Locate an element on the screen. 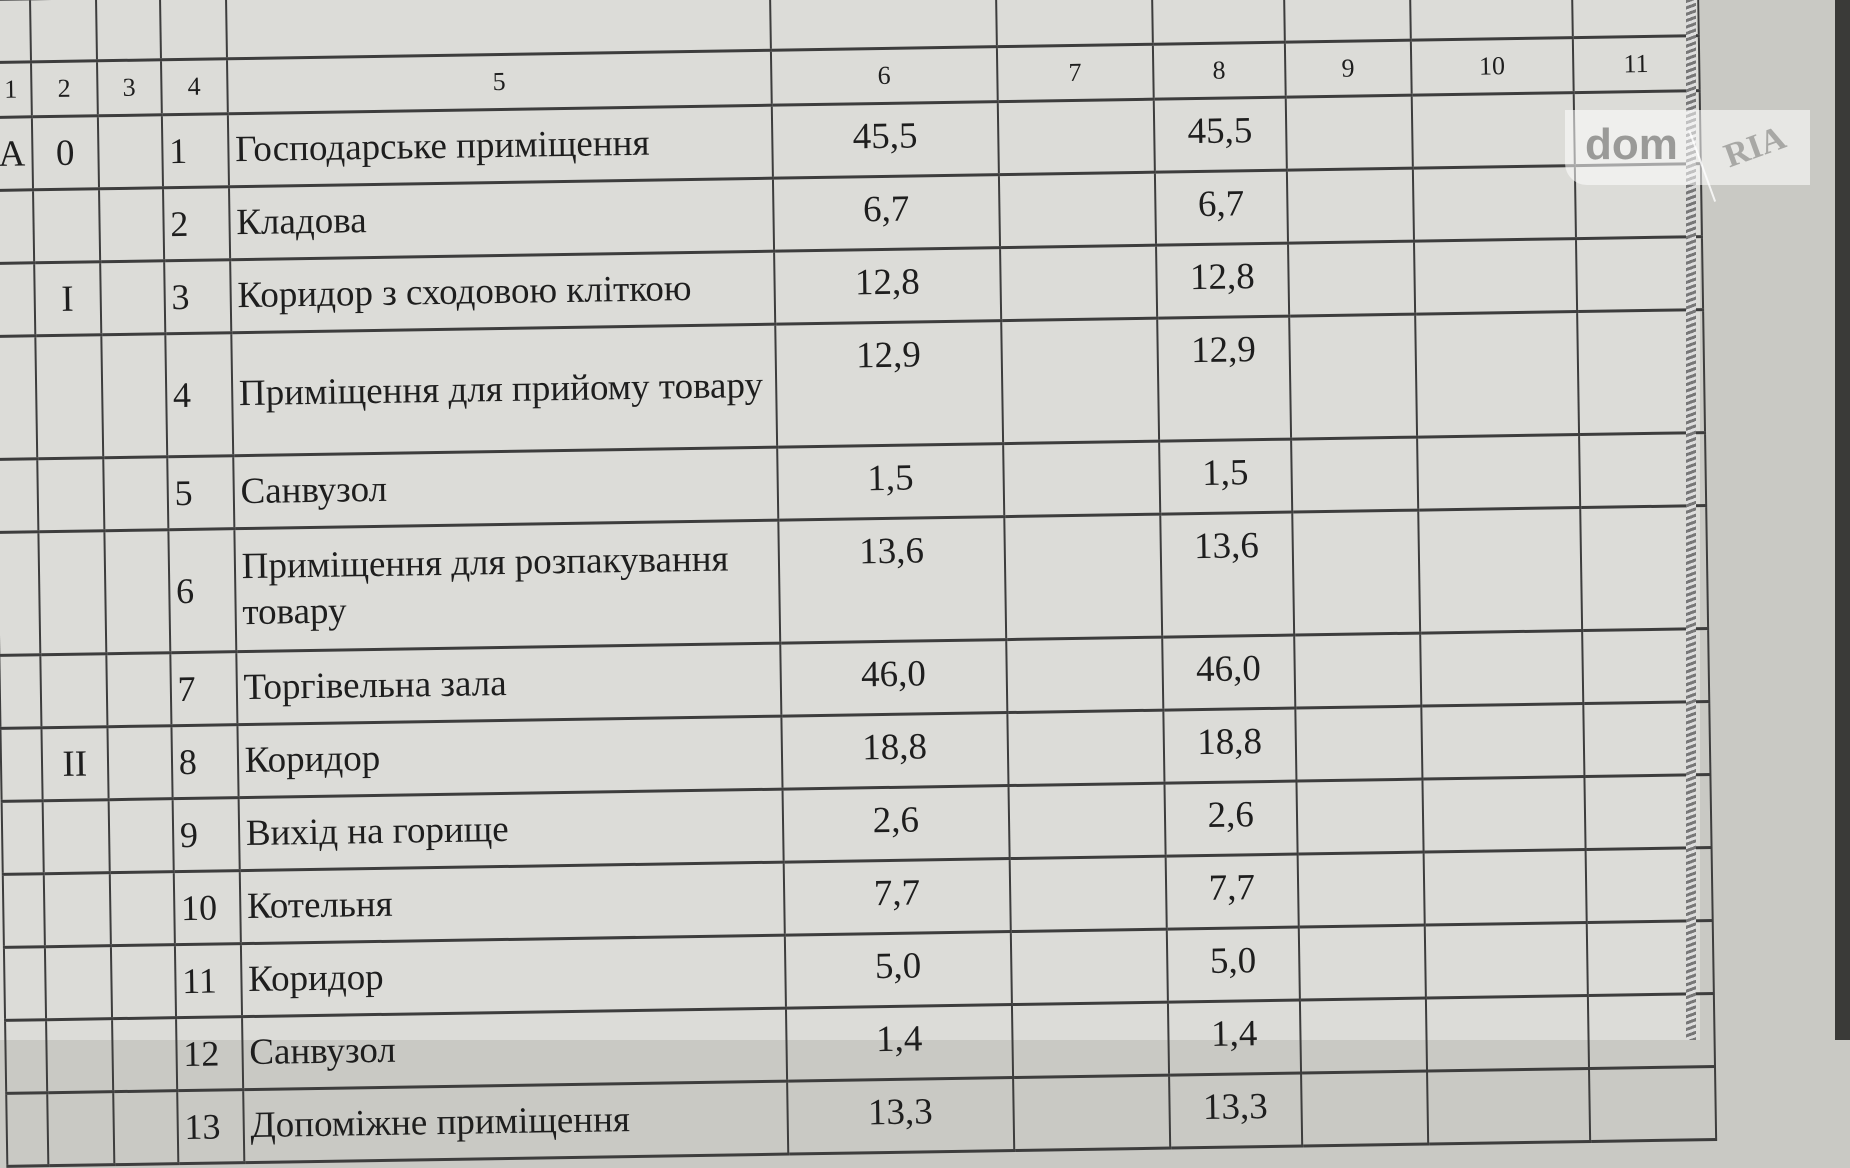  cell-c4: 7 is located at coordinates (204, 688).